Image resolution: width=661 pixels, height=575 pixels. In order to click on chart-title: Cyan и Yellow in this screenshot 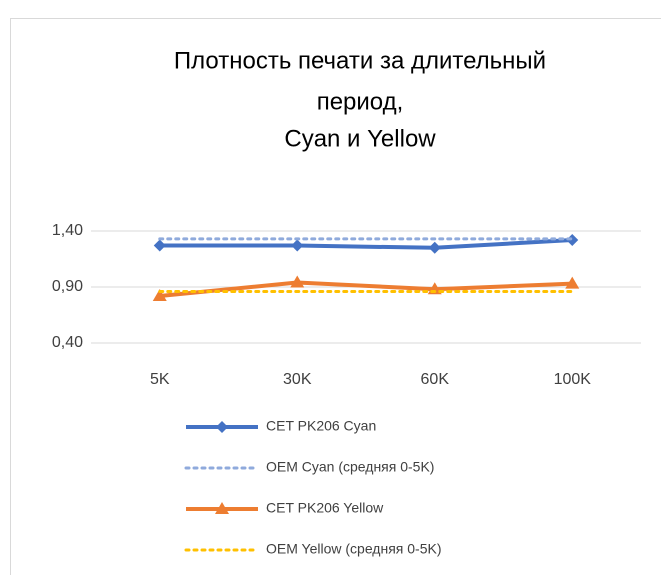, I will do `click(360, 138)`.